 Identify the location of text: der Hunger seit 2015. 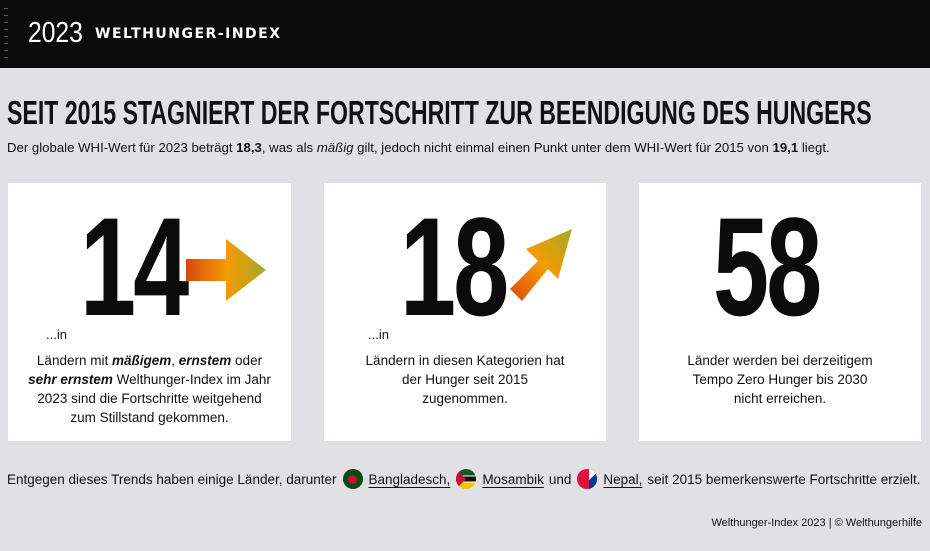
(465, 379).